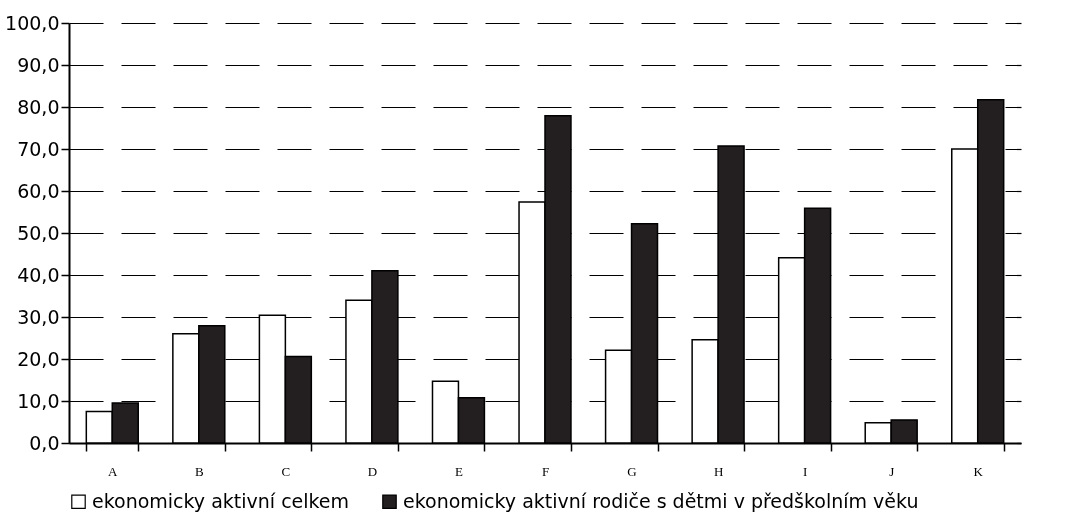 The width and height of the screenshot is (1068, 516). Describe the element at coordinates (372, 471) in the screenshot. I see `x-tick-label: D` at that location.